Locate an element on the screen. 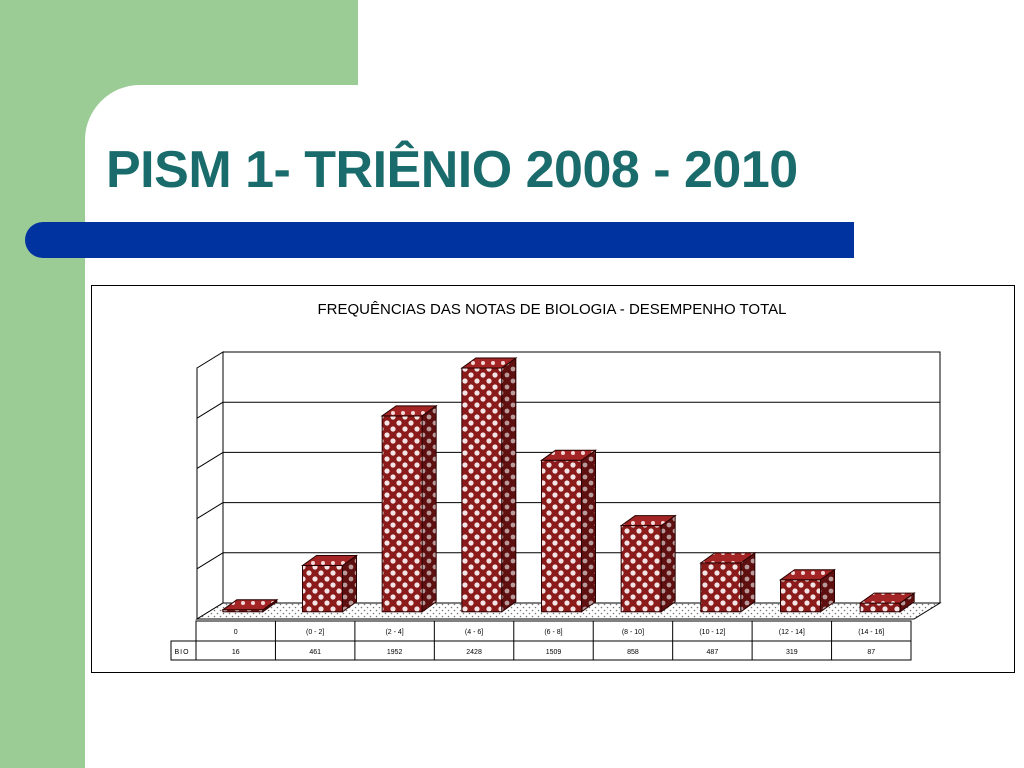 The image size is (1024, 768). series-label: BIO is located at coordinates (181, 652).